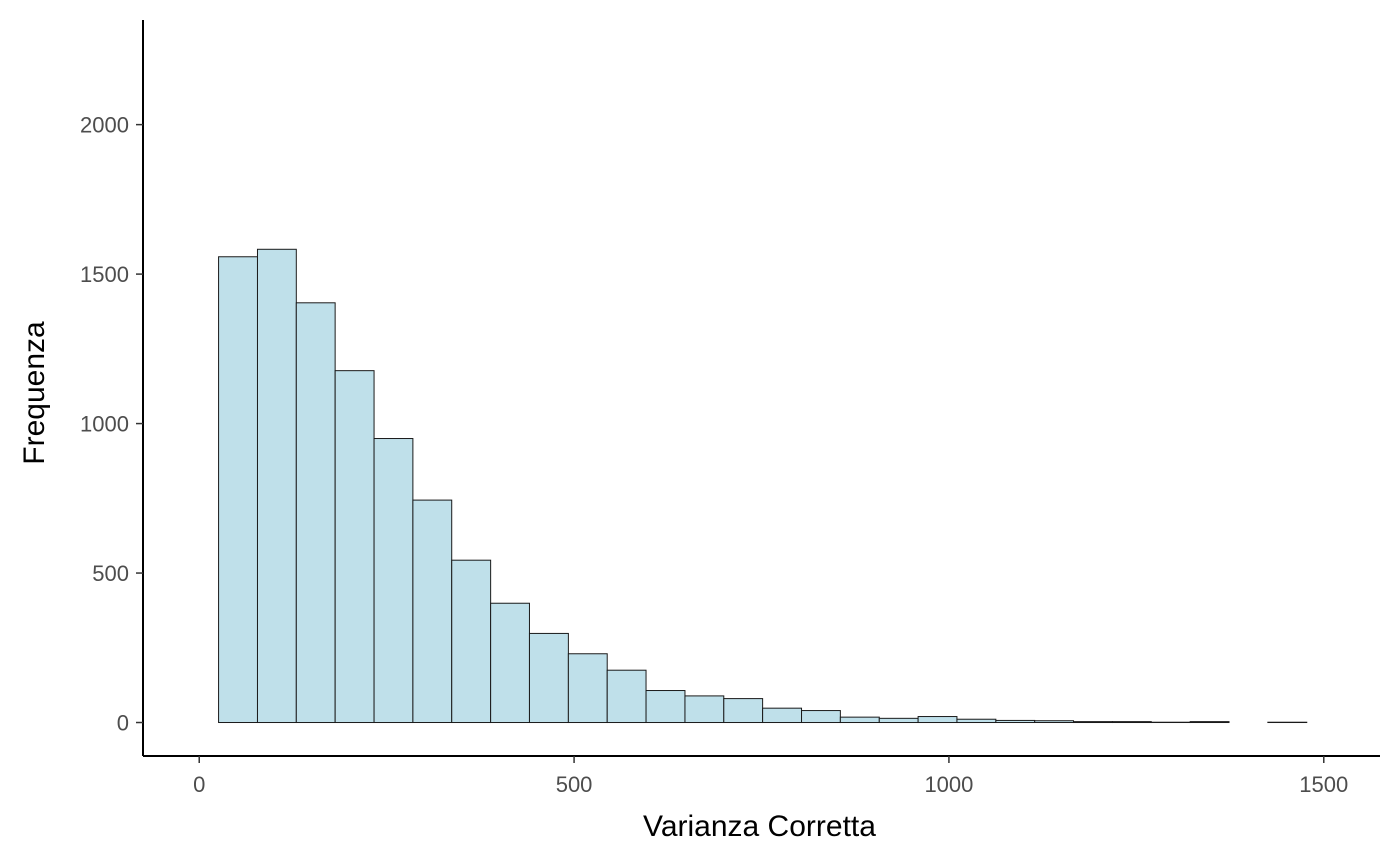  Describe the element at coordinates (104, 424) in the screenshot. I see `y-tick-label: 1000` at that location.